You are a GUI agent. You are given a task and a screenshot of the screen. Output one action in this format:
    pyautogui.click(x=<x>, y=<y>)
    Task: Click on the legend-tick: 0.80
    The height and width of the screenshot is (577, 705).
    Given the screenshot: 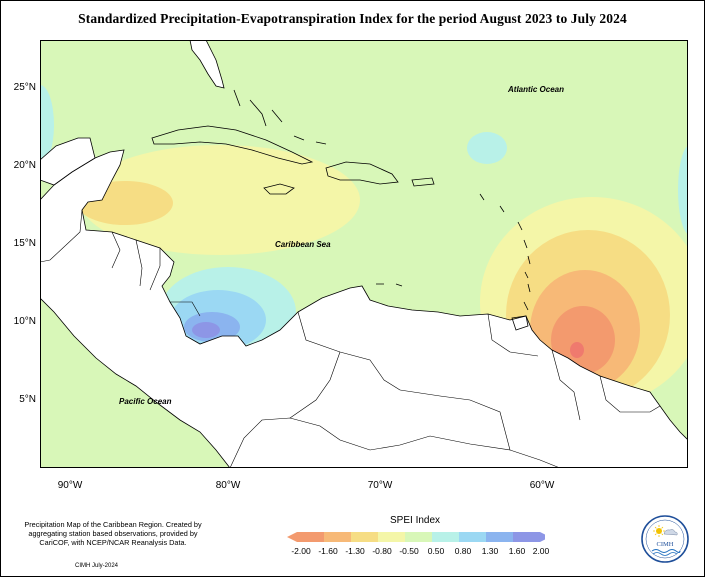 What is the action you would take?
    pyautogui.click(x=463, y=551)
    